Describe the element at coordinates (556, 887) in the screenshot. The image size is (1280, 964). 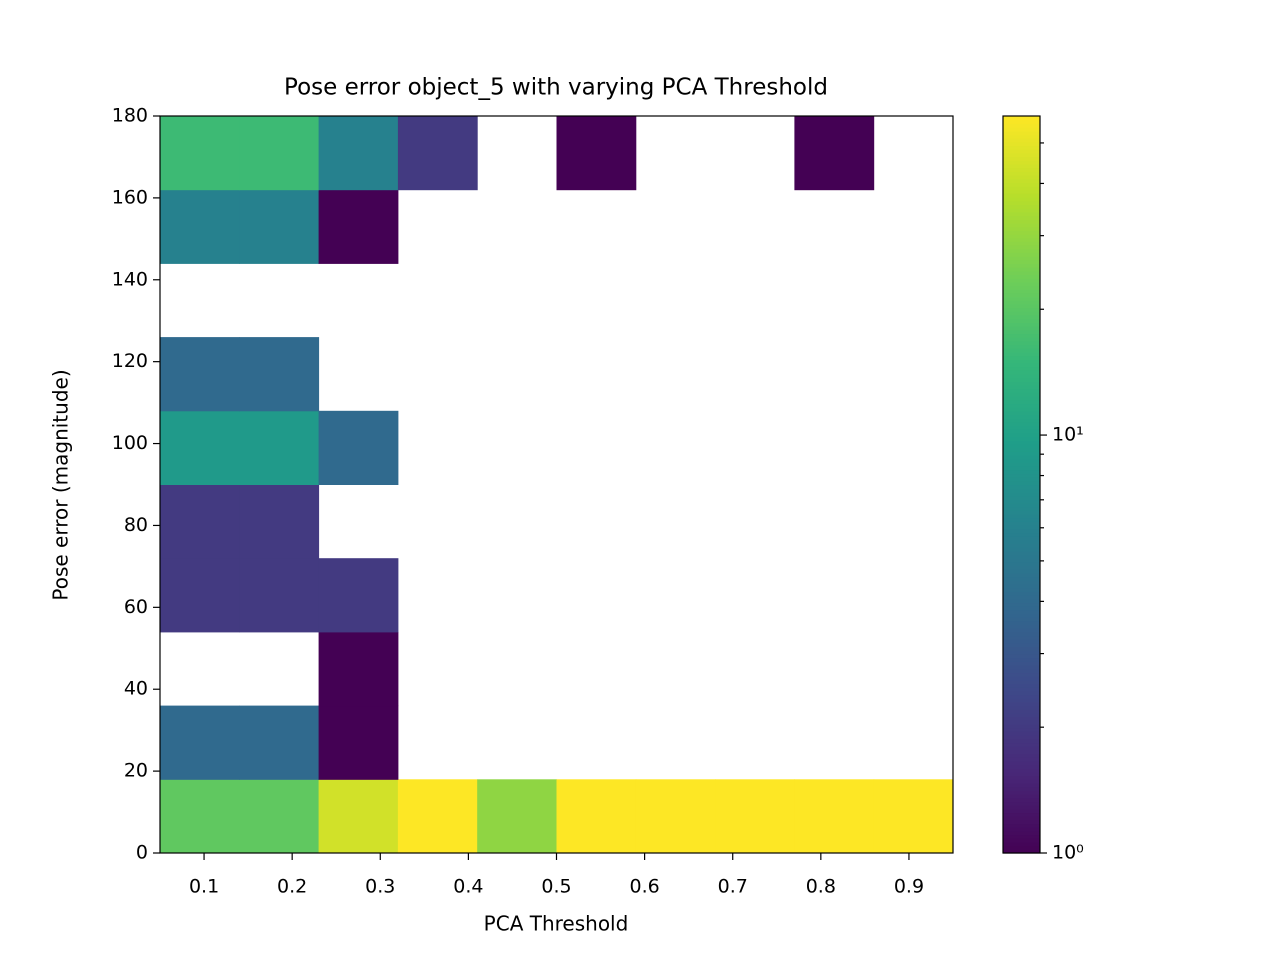
I see `x-tick-label: 0.5` at that location.